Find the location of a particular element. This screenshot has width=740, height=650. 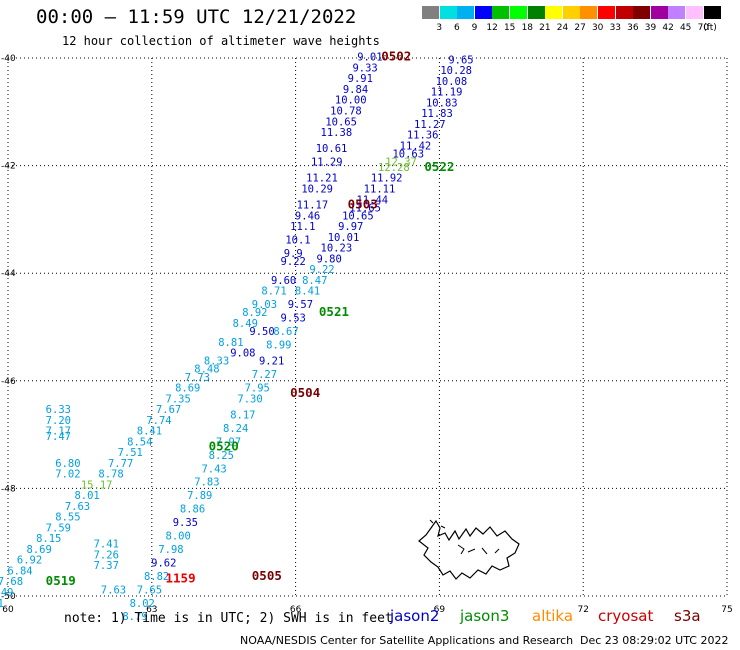

scale-label: 70 is located at coordinates (703, 28).